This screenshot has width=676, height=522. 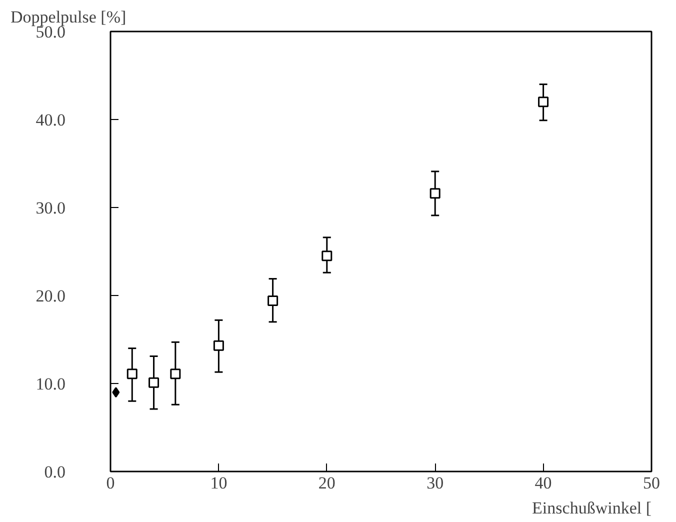 What do you see at coordinates (543, 483) in the screenshot?
I see `x-tick-label: 40` at bounding box center [543, 483].